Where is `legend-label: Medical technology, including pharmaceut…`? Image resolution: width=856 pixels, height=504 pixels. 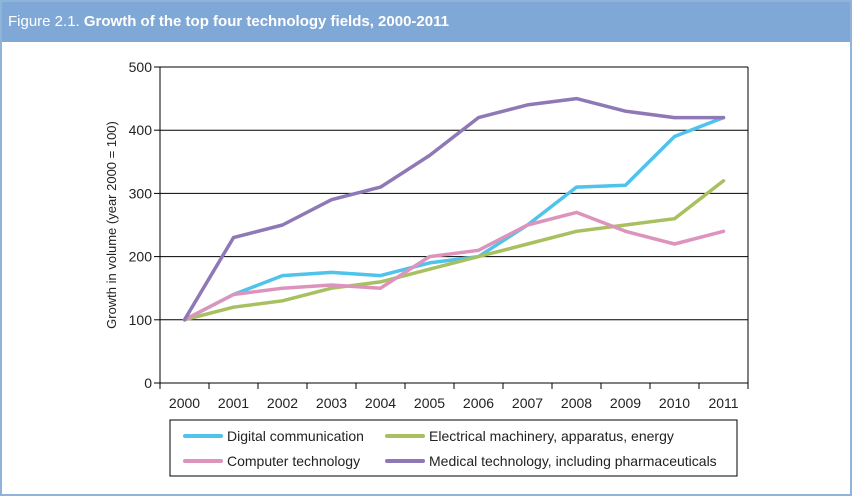
legend-label: Medical technology, including pharmaceut… is located at coordinates (573, 461).